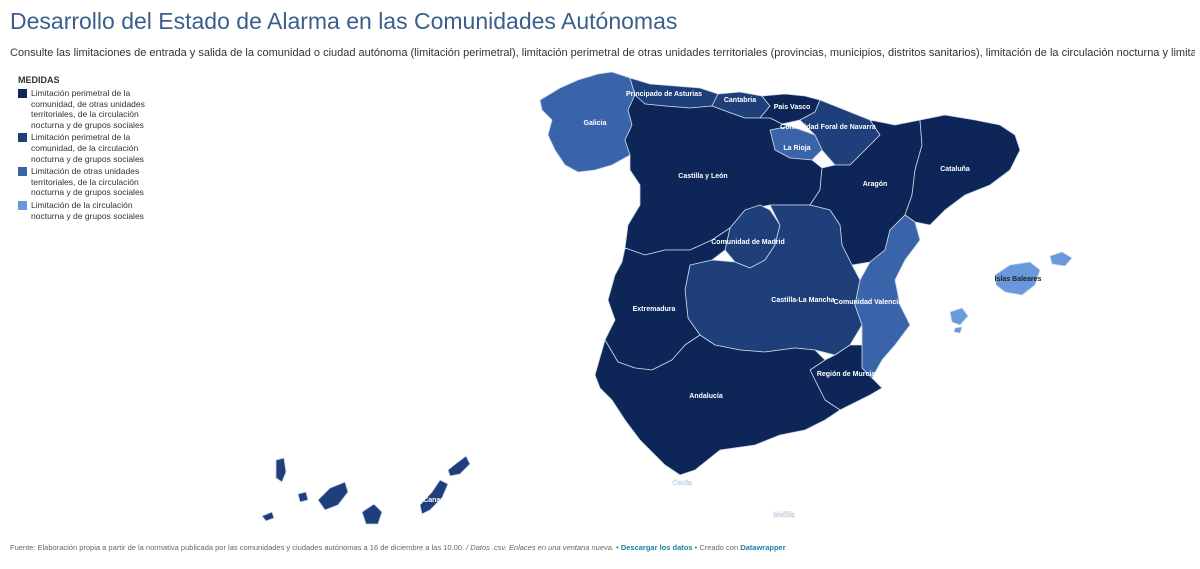 The width and height of the screenshot is (1200, 569). I want to click on label-cantabria: Cantabria, so click(740, 100).